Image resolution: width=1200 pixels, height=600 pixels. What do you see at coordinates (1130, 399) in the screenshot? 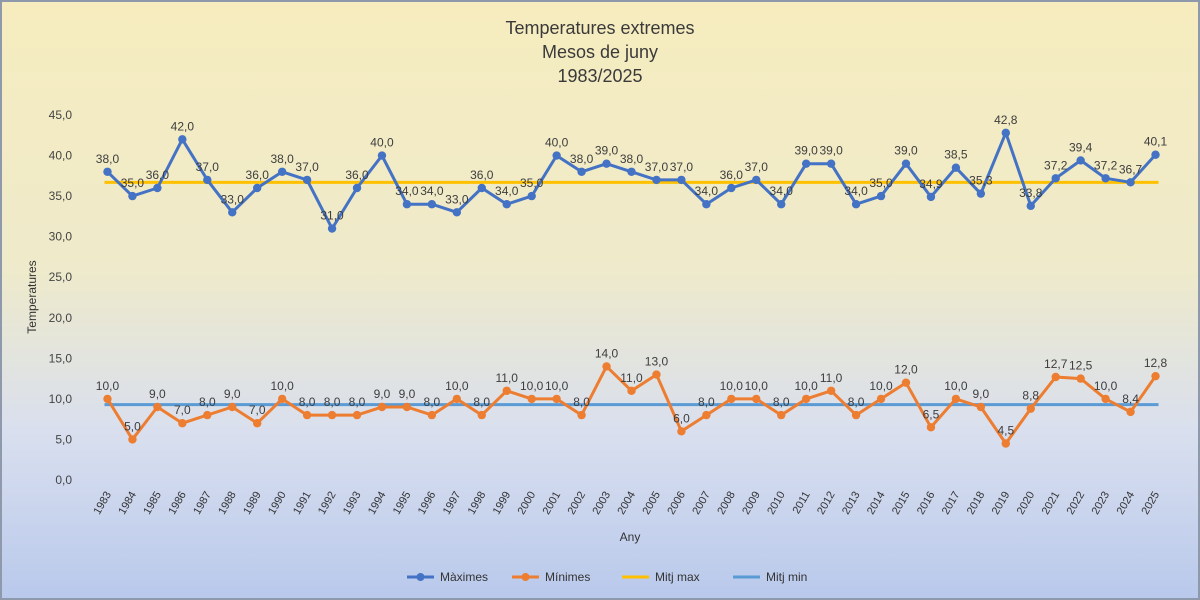
I see `data-label: 8,4` at bounding box center [1130, 399].